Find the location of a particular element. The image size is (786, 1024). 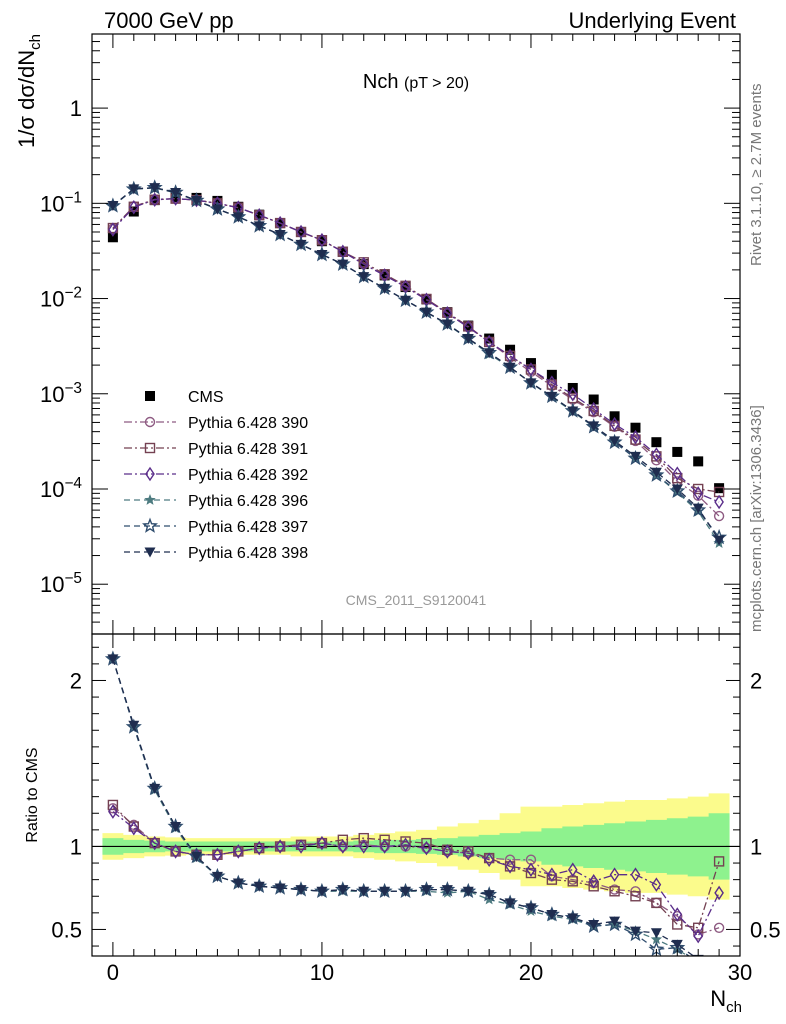

x-tick-label: 10 is located at coordinates (322, 972).